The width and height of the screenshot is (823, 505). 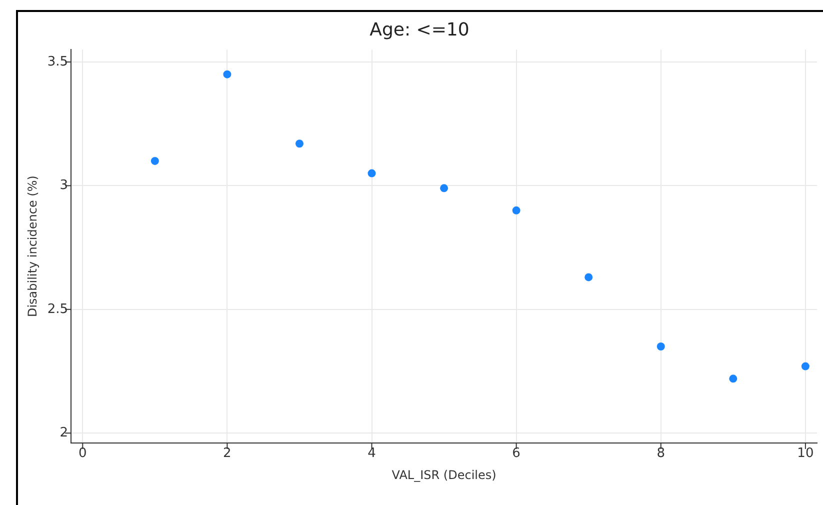 What do you see at coordinates (64, 186) in the screenshot?
I see `y-tick-label: 3` at bounding box center [64, 186].